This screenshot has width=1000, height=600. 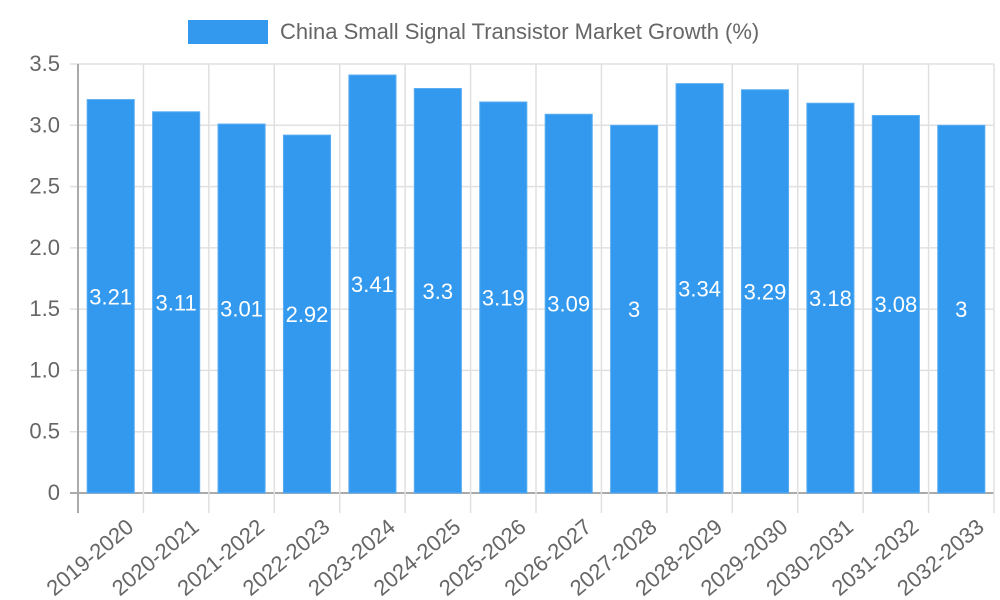 What do you see at coordinates (44, 124) in the screenshot?
I see `y-tick-label: 3.0` at bounding box center [44, 124].